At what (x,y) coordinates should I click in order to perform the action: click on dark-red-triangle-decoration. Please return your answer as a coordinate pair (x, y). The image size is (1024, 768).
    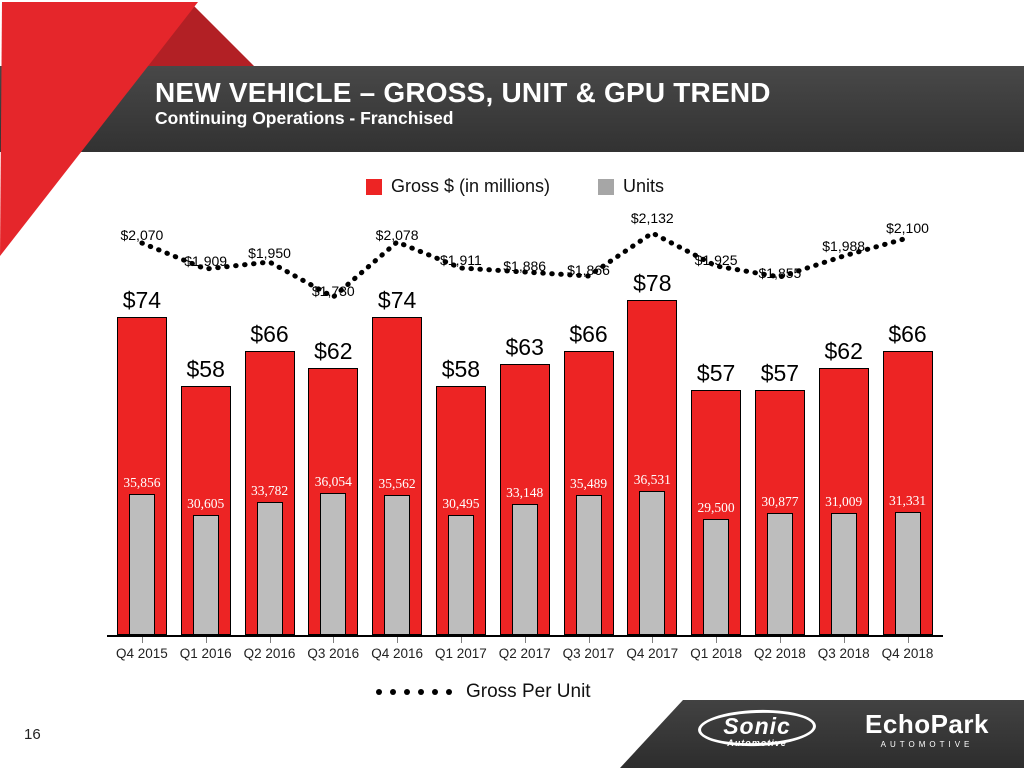
    Looking at the image, I should click on (197, 34).